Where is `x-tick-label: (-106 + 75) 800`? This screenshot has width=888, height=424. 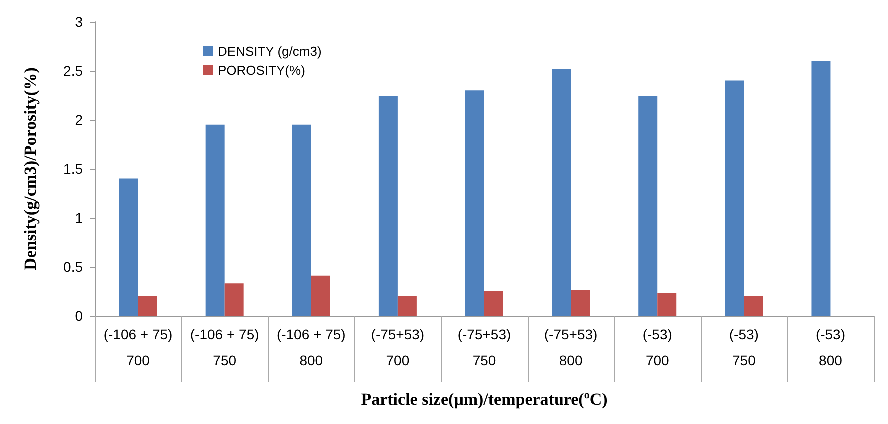 x-tick-label: (-106 + 75) 800 is located at coordinates (311, 347).